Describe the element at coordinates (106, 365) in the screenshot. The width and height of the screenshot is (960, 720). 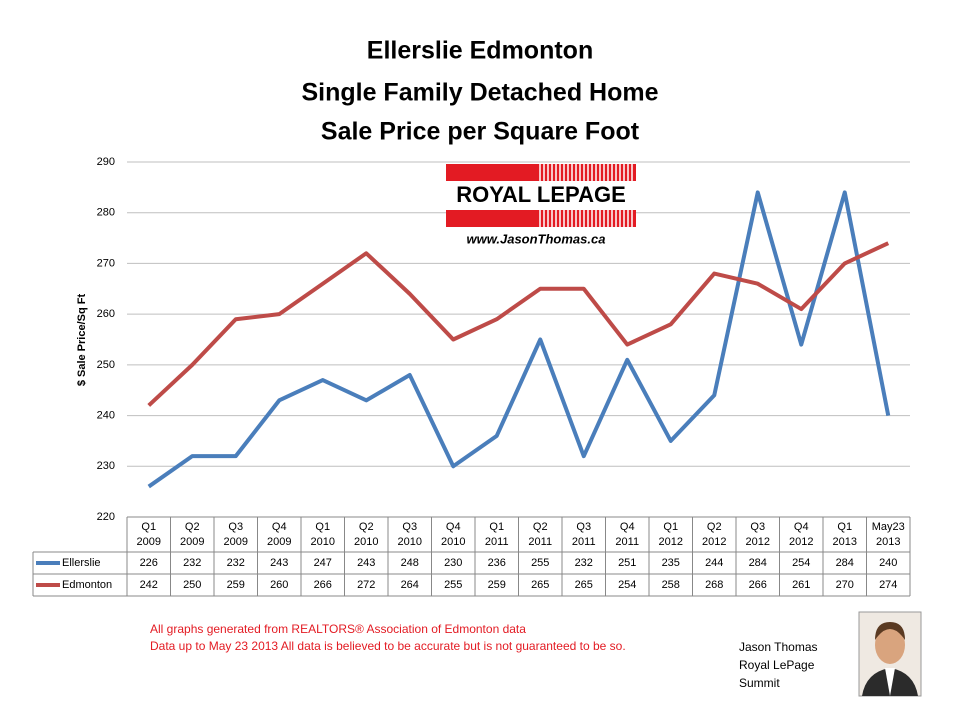
I see `y-tick-label: 250` at that location.